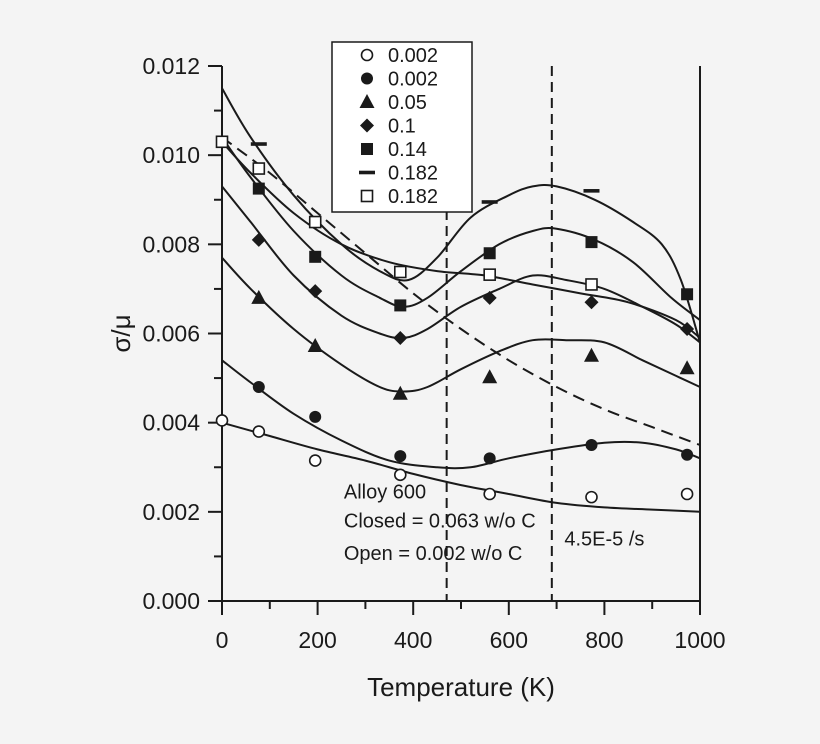  Describe the element at coordinates (367, 55) in the screenshot. I see `legend-marker-open-circle` at that location.